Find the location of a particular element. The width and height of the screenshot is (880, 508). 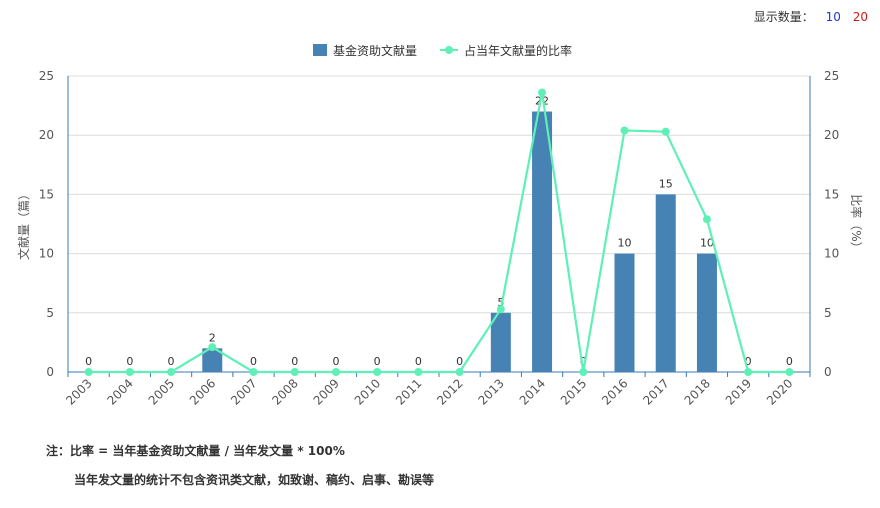

x-tick-label: 2010 is located at coordinates (367, 391).